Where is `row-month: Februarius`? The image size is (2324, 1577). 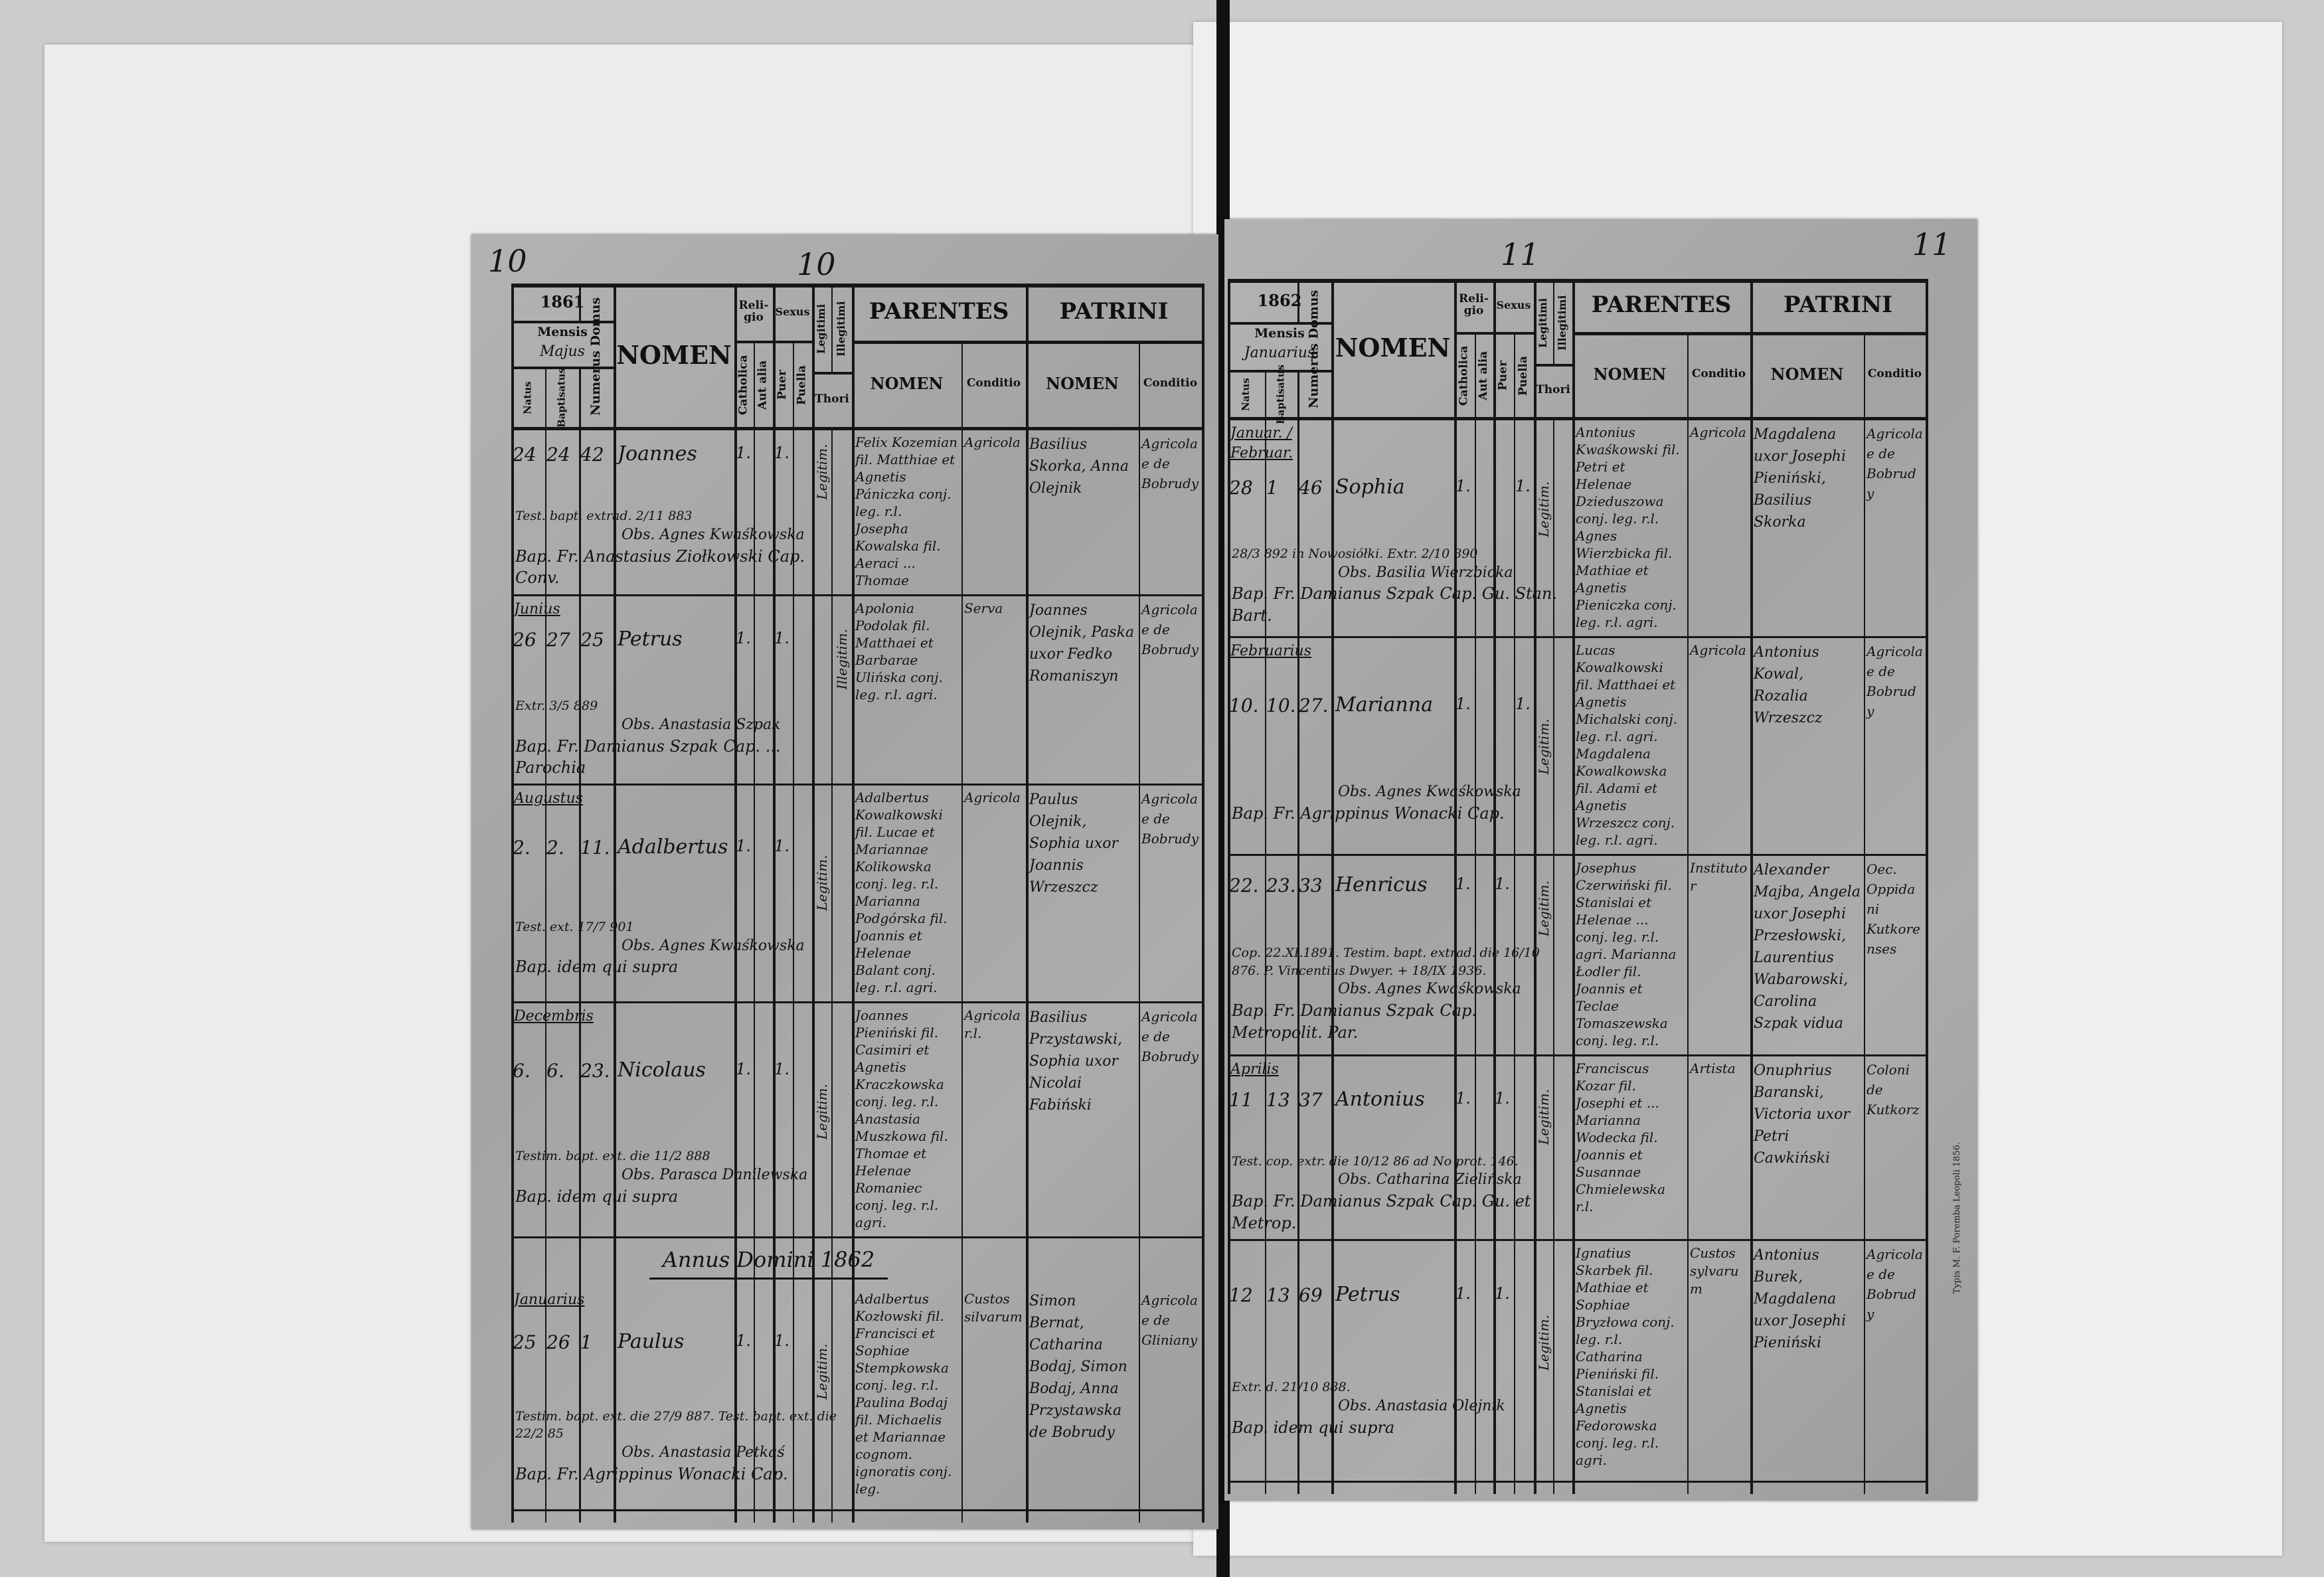
row-month: Februarius is located at coordinates (1271, 651).